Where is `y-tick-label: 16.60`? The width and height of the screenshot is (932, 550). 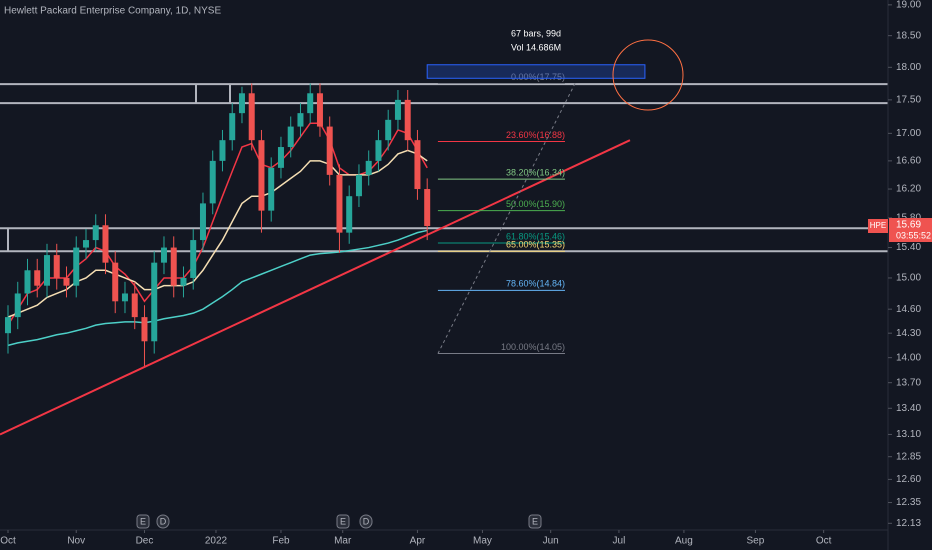 y-tick-label: 16.60 is located at coordinates (908, 161).